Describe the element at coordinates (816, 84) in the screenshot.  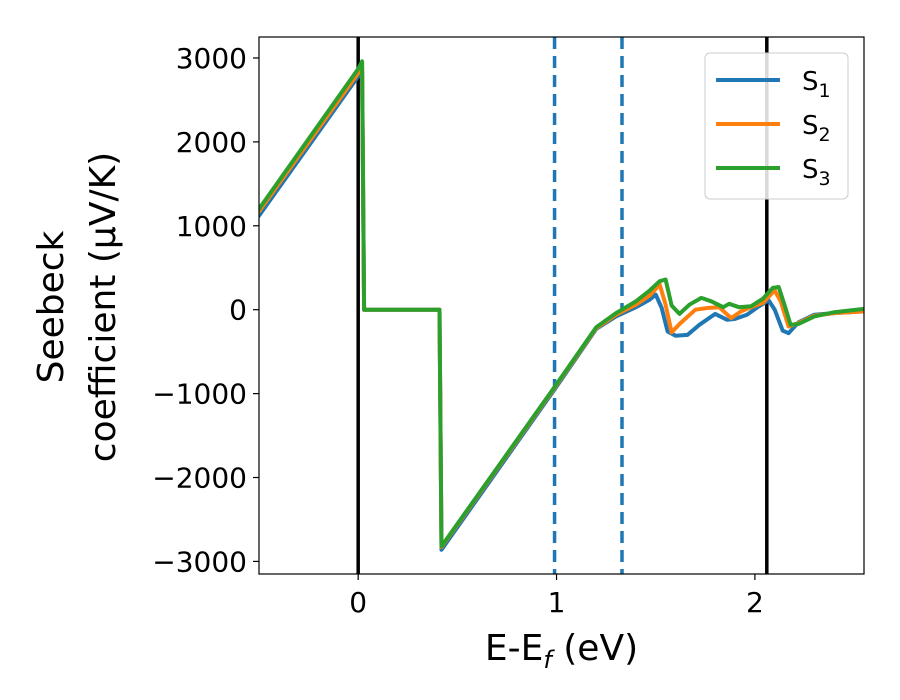
I see `legend-label-1: S1` at that location.